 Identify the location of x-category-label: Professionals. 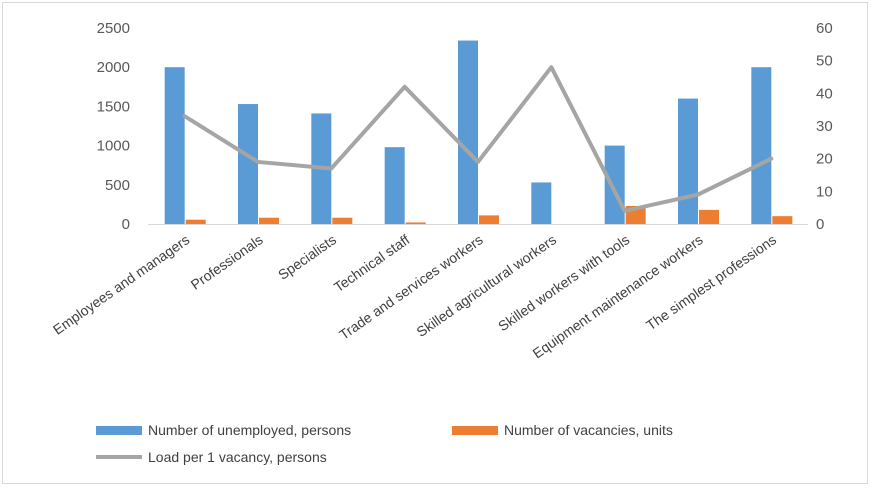
(227, 261).